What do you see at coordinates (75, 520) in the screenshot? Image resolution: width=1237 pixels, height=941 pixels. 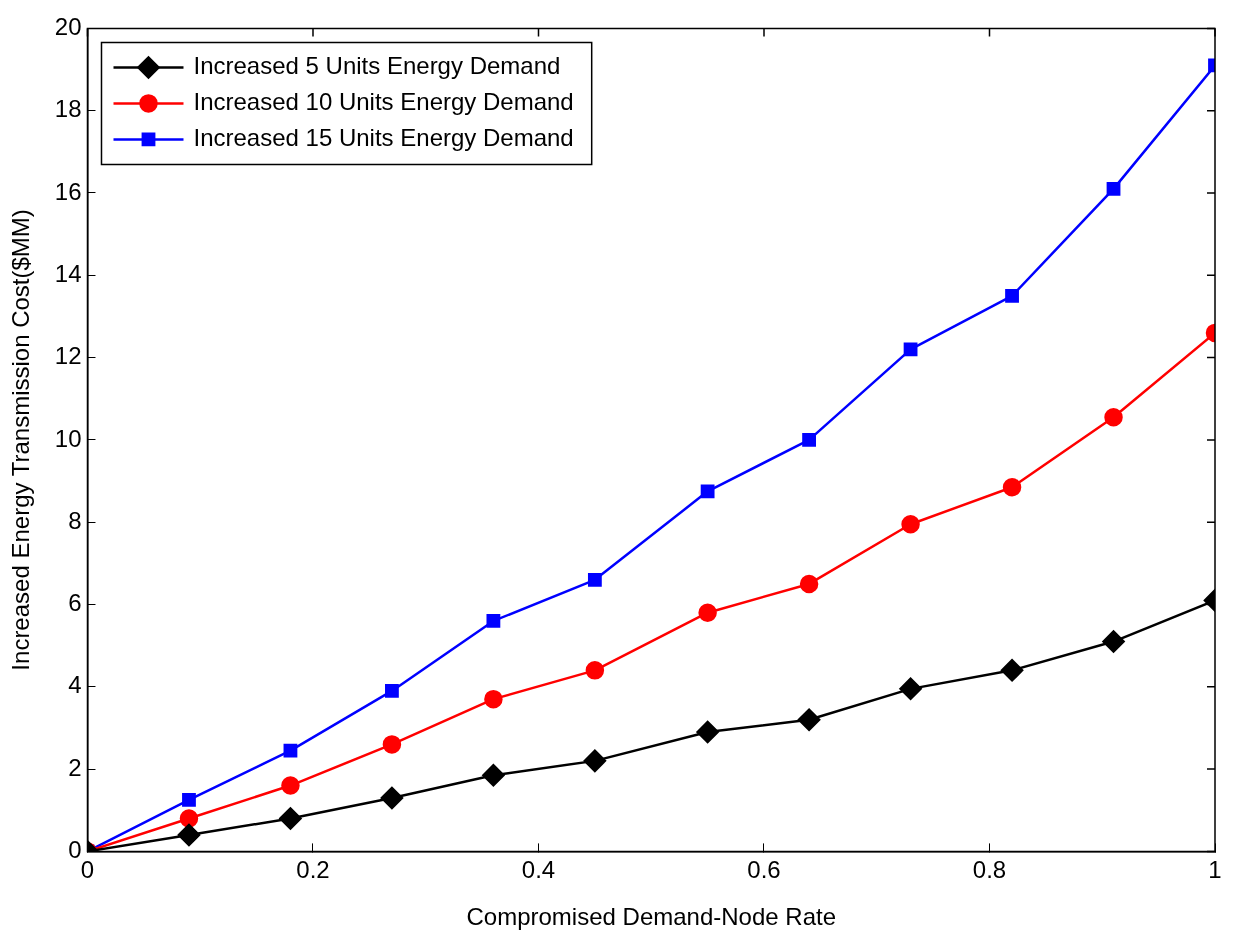 I see `y-tick-label: 8` at bounding box center [75, 520].